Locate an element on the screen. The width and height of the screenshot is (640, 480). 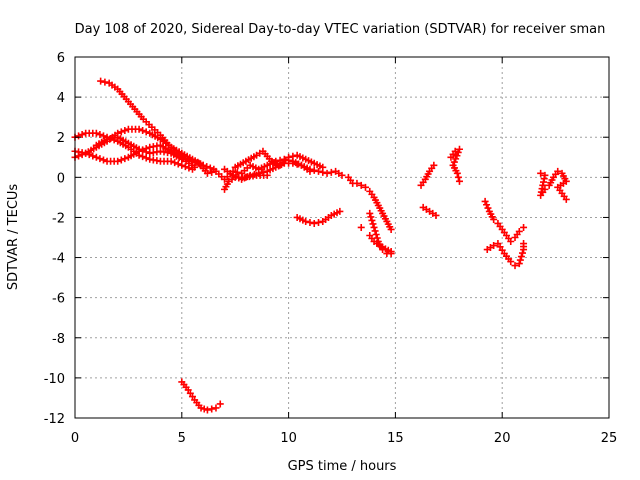
y-tick-label: 4 is located at coordinates (61, 98).